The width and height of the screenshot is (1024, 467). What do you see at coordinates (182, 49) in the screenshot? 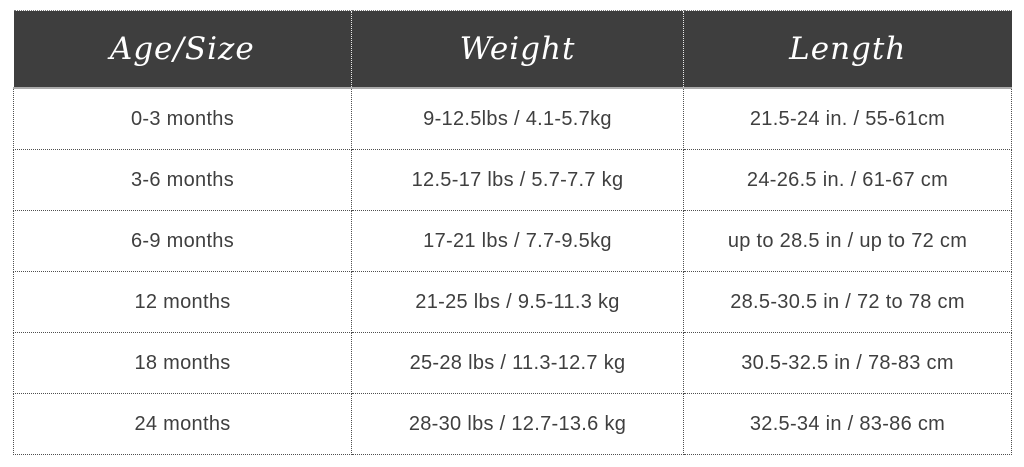
I see `column-header-age-size: Age/Size` at bounding box center [182, 49].